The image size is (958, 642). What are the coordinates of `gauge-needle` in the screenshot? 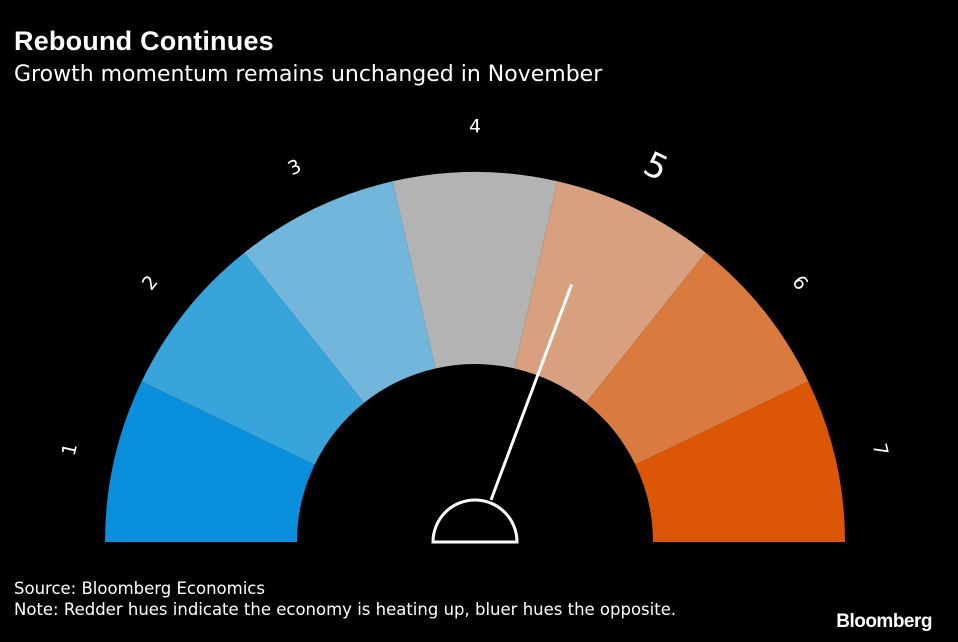 It's located at (531, 392).